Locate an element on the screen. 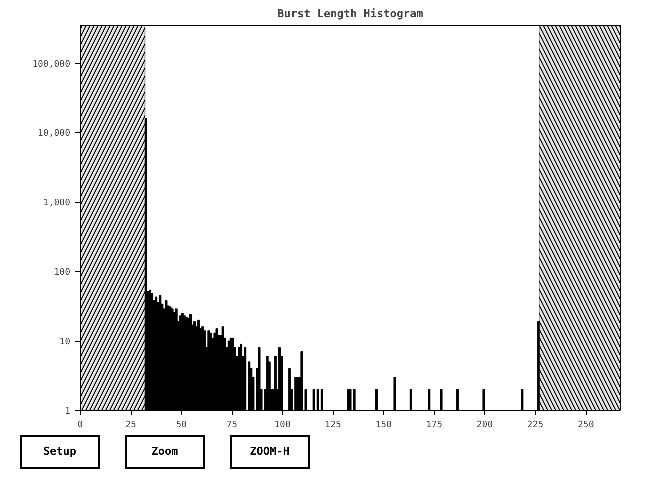 The image size is (650, 482). y-tick-label: 100,000 is located at coordinates (51, 65).